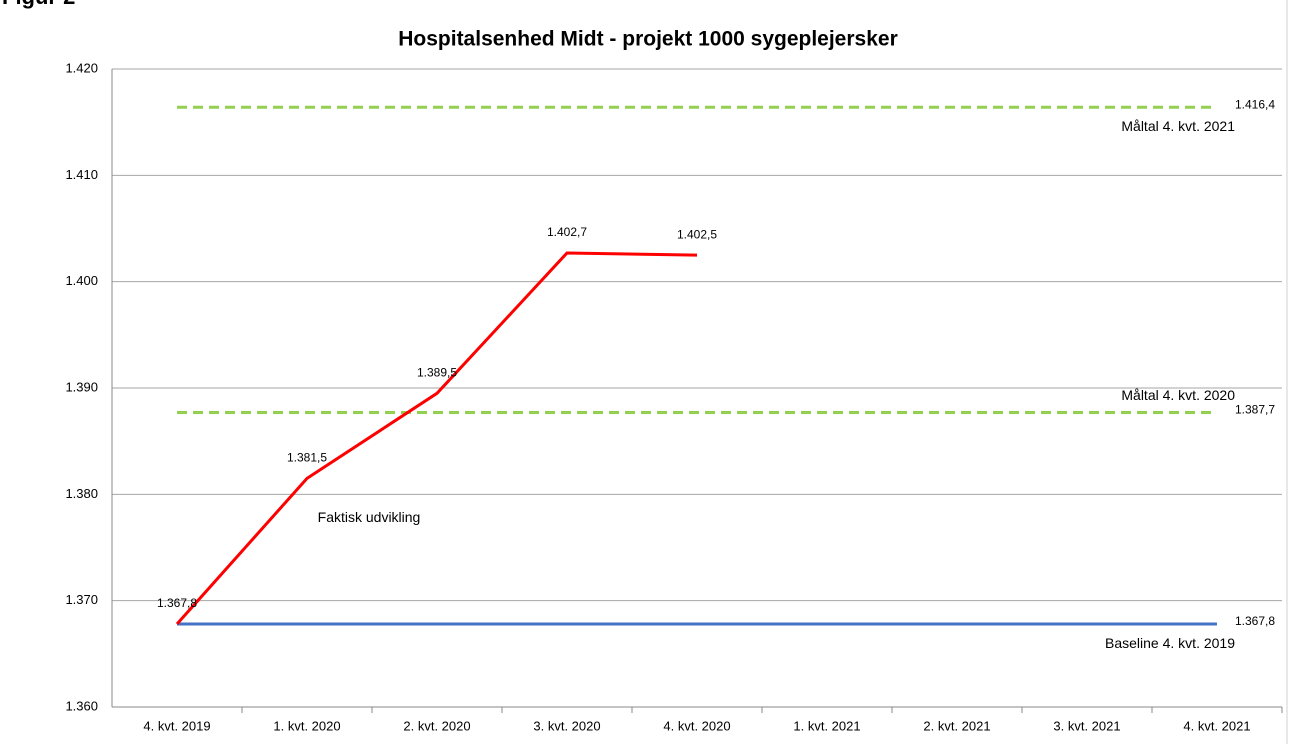  I want to click on data-label: 1.402,5, so click(697, 234).